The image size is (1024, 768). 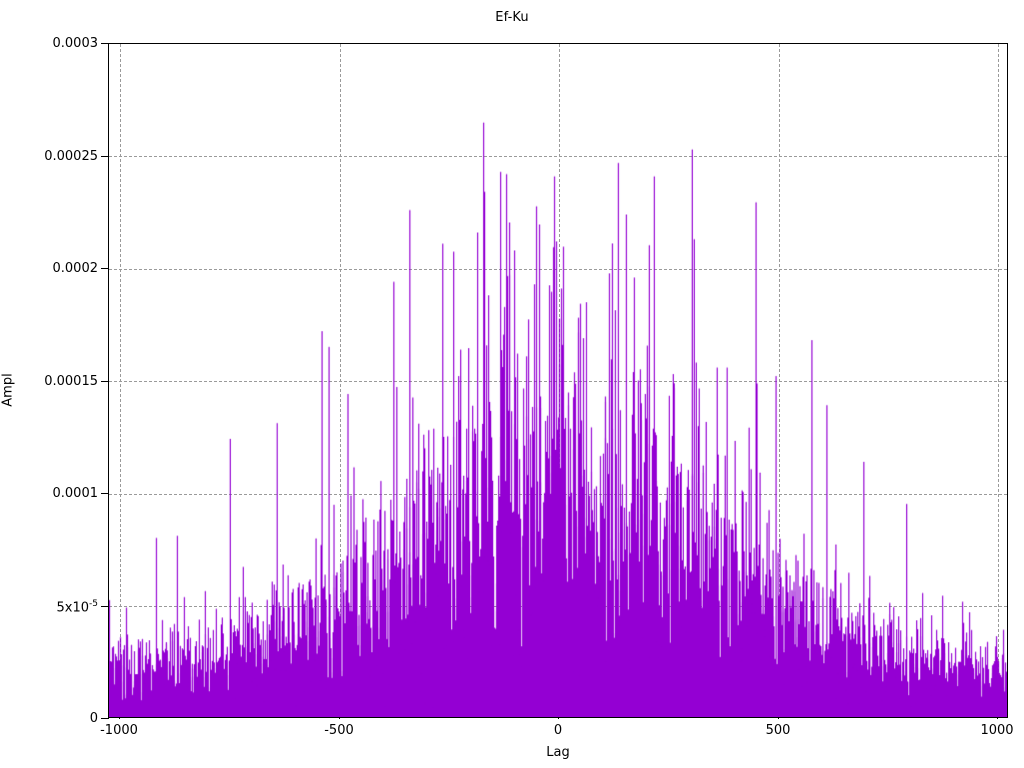 What do you see at coordinates (71, 156) in the screenshot?
I see `y-tick-label-5: 0.00025` at bounding box center [71, 156].